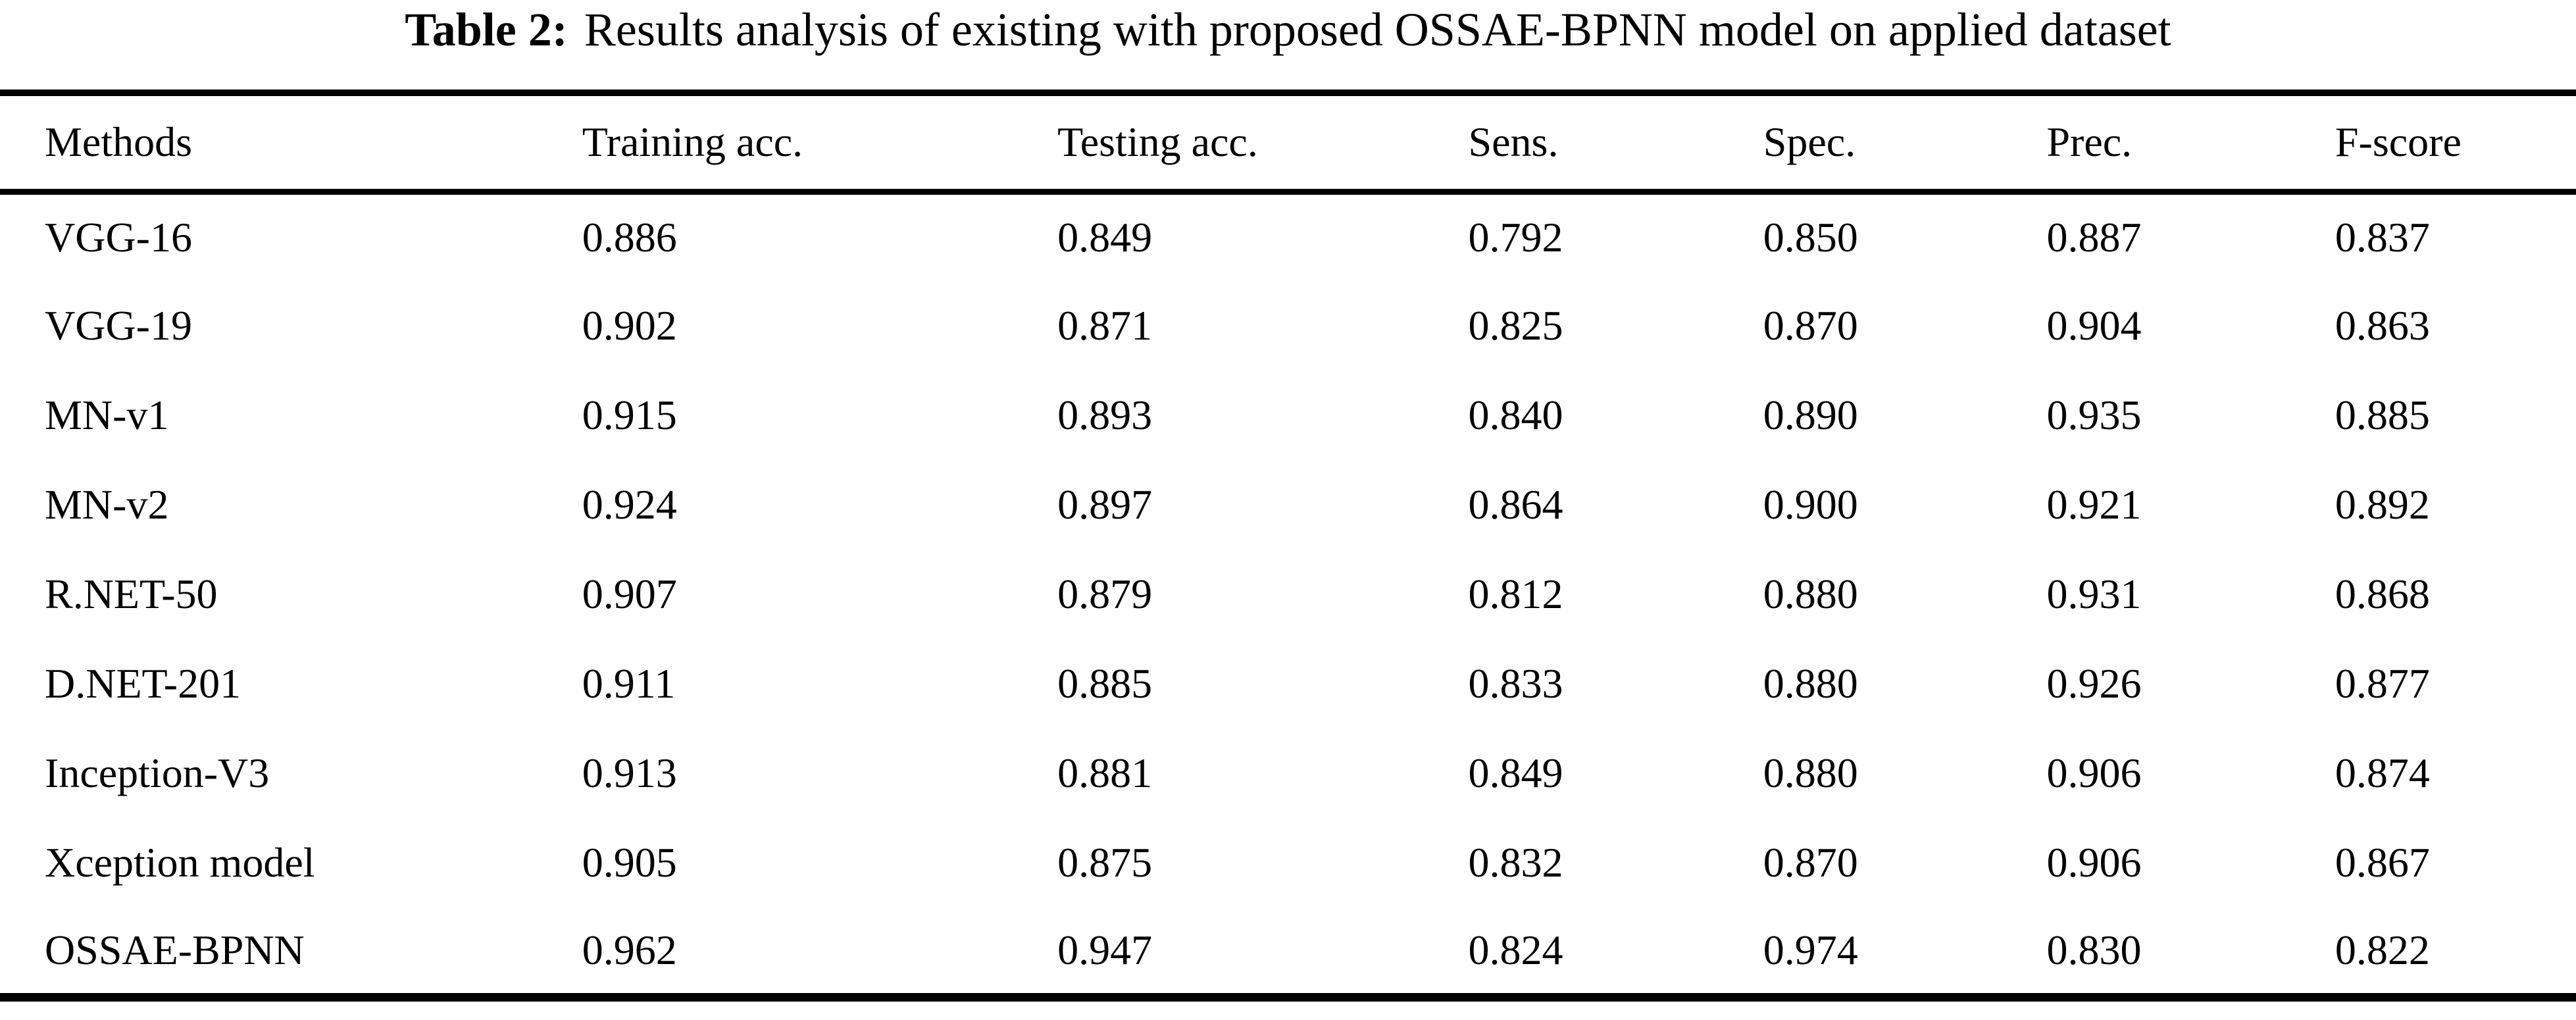 The height and width of the screenshot is (1020, 2576). I want to click on cell-method: Xception model, so click(180, 862).